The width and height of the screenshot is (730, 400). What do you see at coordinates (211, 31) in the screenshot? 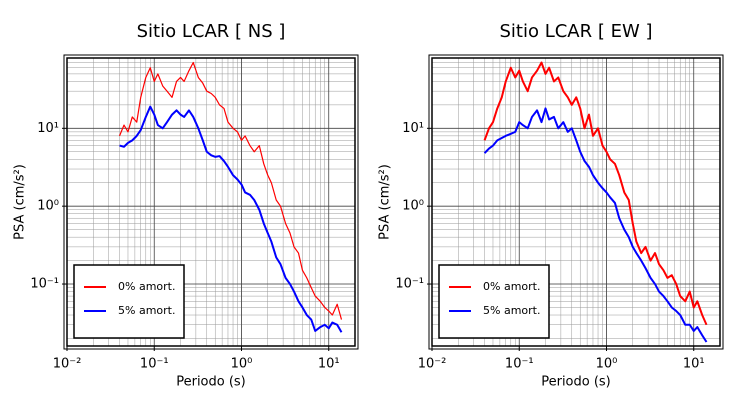
I see `chart-title: Sitio LCAR [ NS ]` at bounding box center [211, 31].